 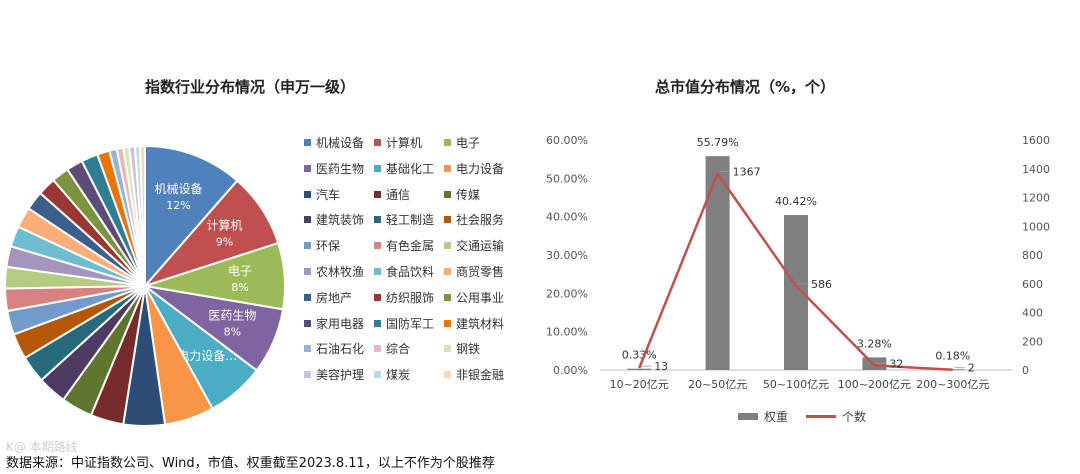 I want to click on bar-weight, so click(x=717, y=263).